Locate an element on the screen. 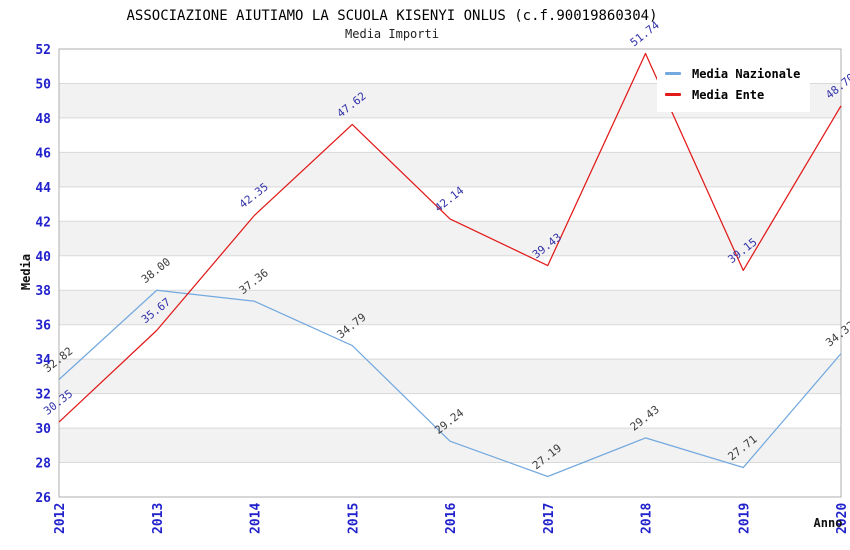  y-tick-label: 38 is located at coordinates (43, 291).